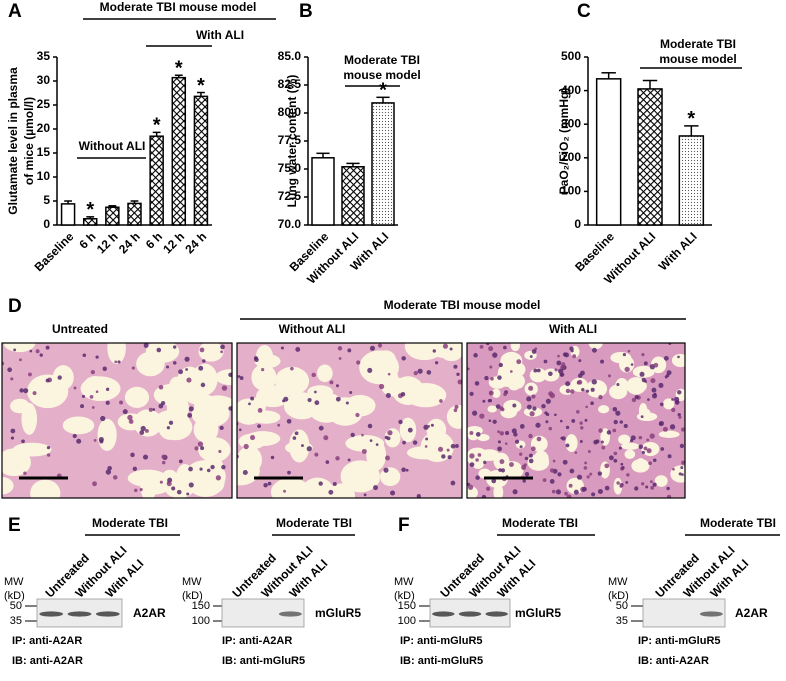 This screenshot has height=681, width=786. Describe the element at coordinates (44, 80) in the screenshot. I see `y-tick-label: 30` at that location.